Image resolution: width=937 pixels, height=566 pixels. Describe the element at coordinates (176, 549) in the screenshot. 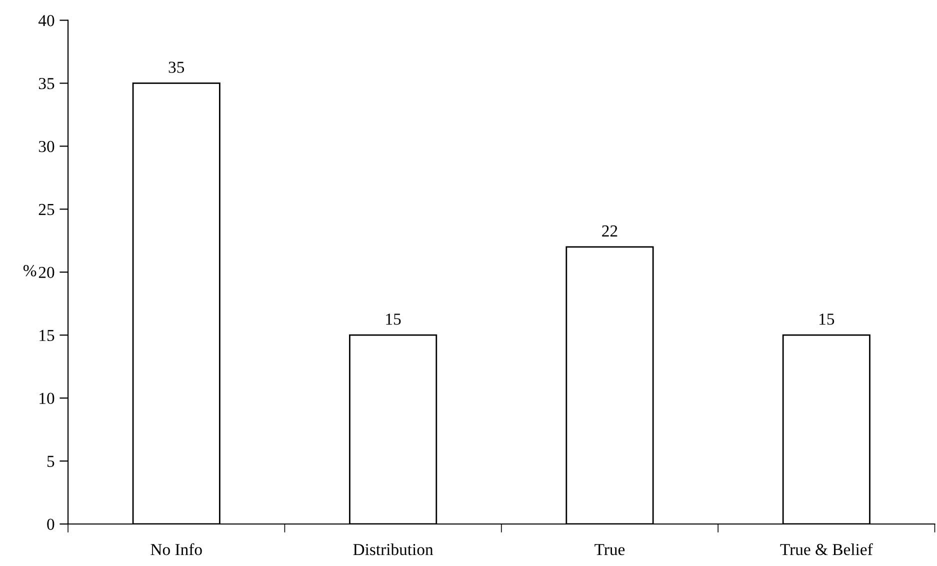

I see `x-tick-label: No Info` at that location.